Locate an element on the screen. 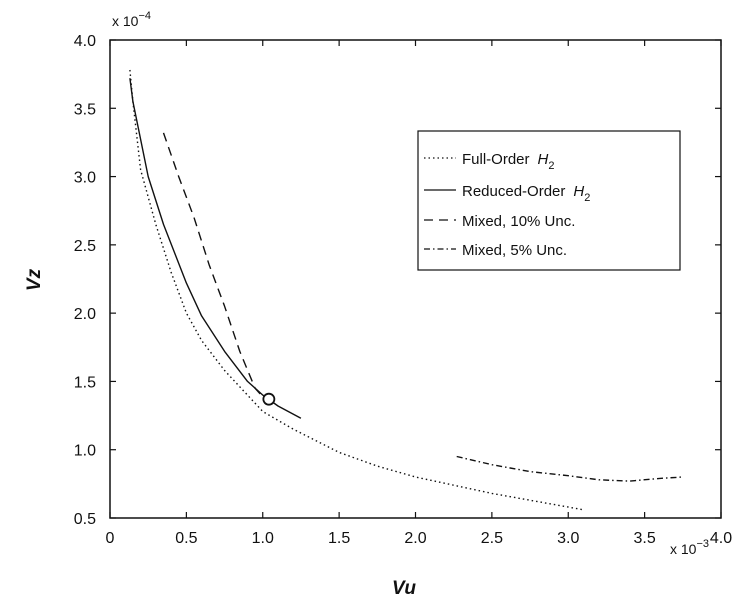 This screenshot has width=751, height=605. x-multiplier-label: x 10−3 is located at coordinates (689, 547).